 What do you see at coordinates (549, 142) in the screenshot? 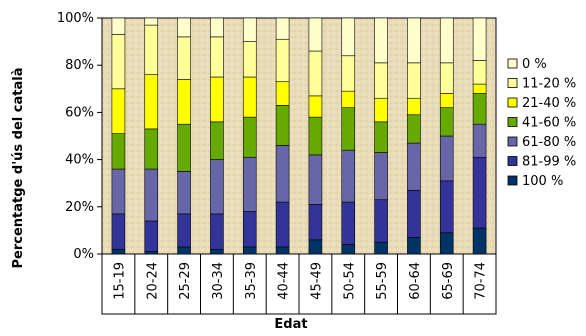
I see `legend-label: 61-80 %` at bounding box center [549, 142].